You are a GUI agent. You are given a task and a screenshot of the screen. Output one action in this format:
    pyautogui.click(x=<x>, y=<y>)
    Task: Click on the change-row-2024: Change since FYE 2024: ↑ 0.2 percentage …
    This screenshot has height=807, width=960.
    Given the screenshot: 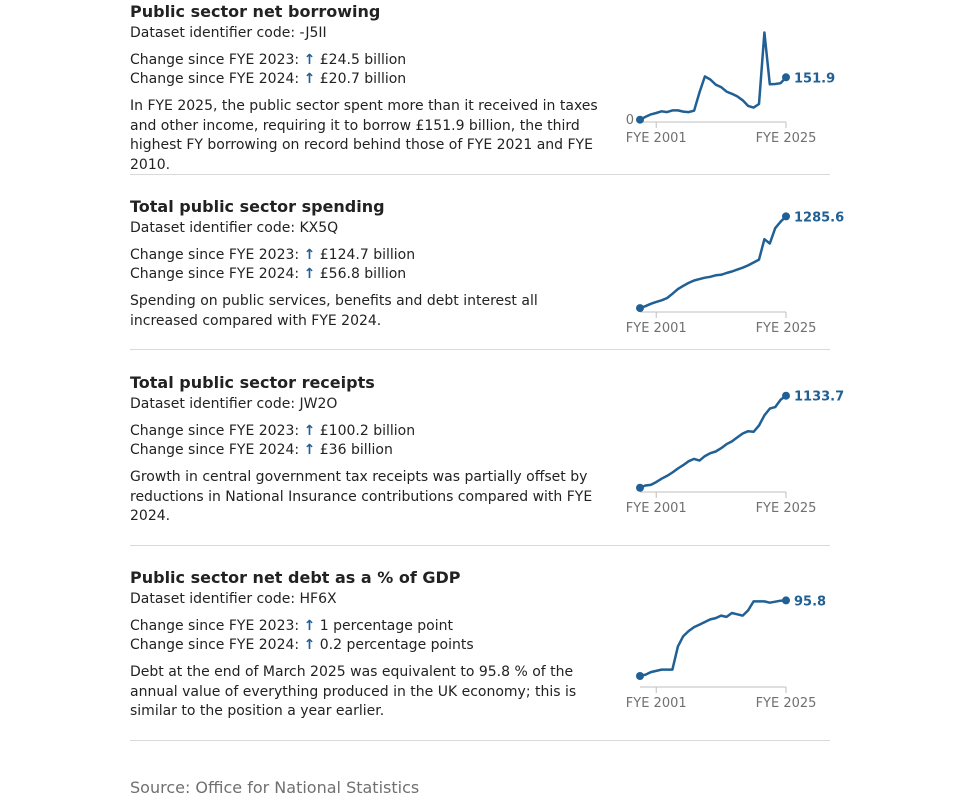 What is the action you would take?
    pyautogui.click(x=480, y=645)
    